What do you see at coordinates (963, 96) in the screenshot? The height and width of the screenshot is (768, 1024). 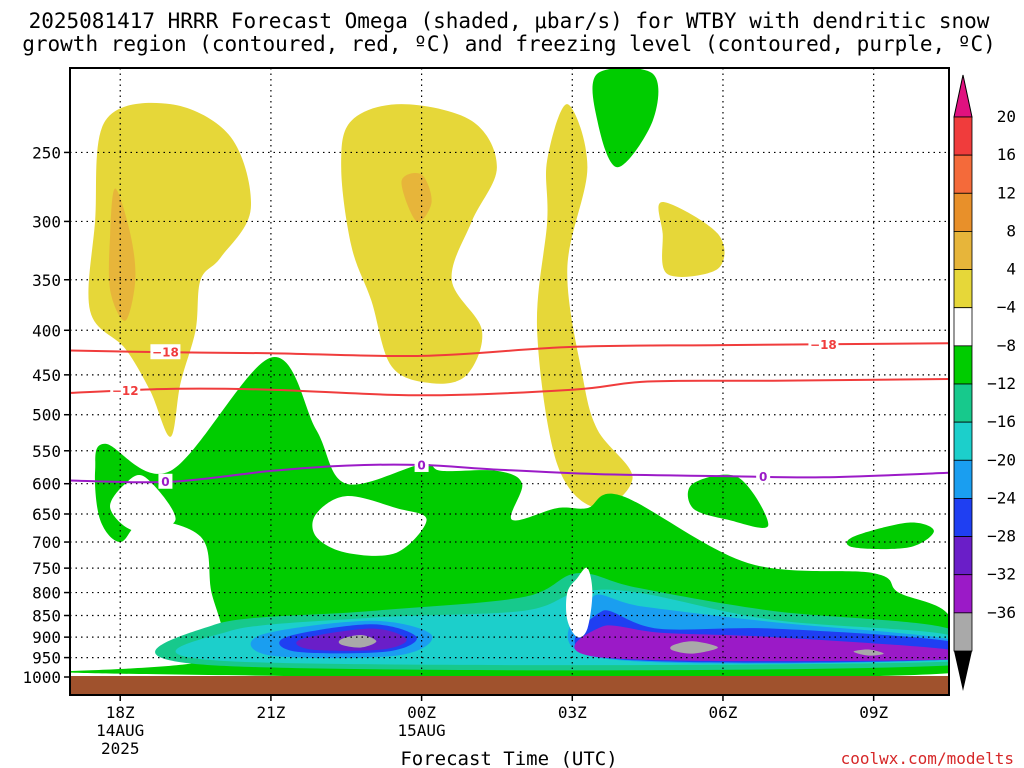 I see `colorbar-top-arrow` at bounding box center [963, 96].